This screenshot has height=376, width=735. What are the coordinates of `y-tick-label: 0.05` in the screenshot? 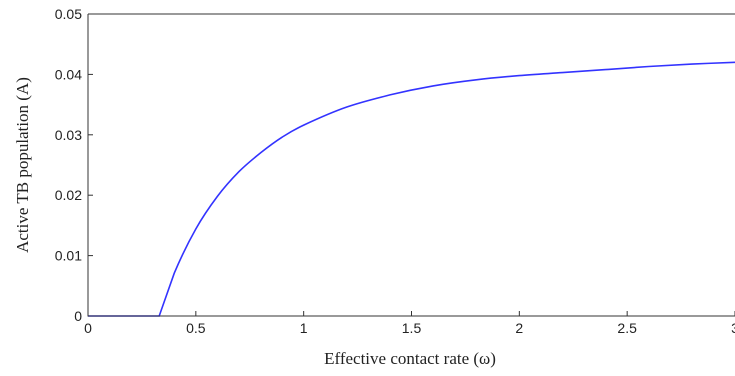 It's located at (68, 14).